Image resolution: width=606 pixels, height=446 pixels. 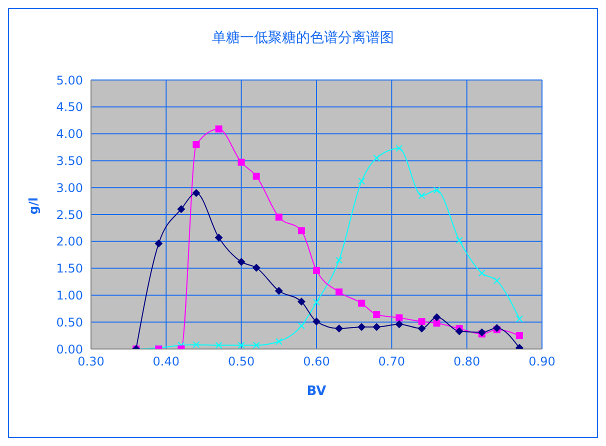 What do you see at coordinates (69, 322) in the screenshot?
I see `y-tick-label: 0.50` at bounding box center [69, 322].